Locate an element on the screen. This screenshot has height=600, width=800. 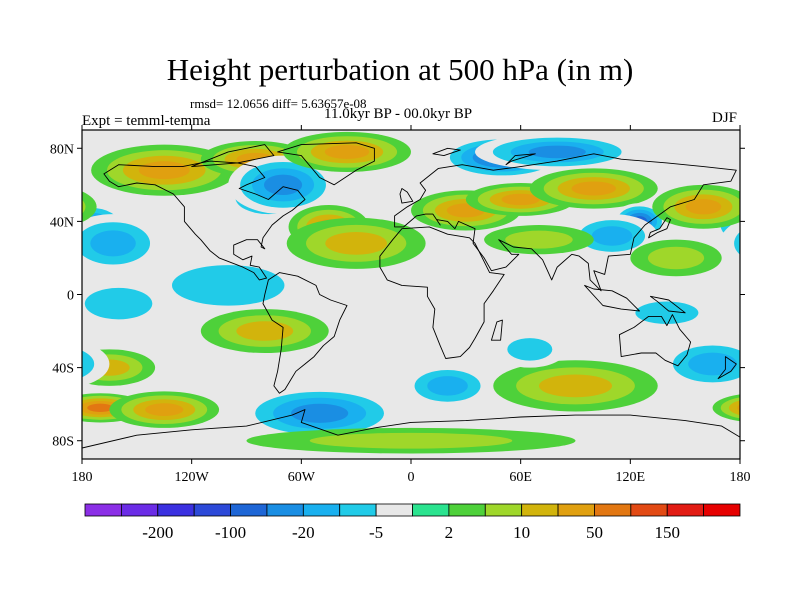
coastline-north-america is located at coordinates (204, 220).